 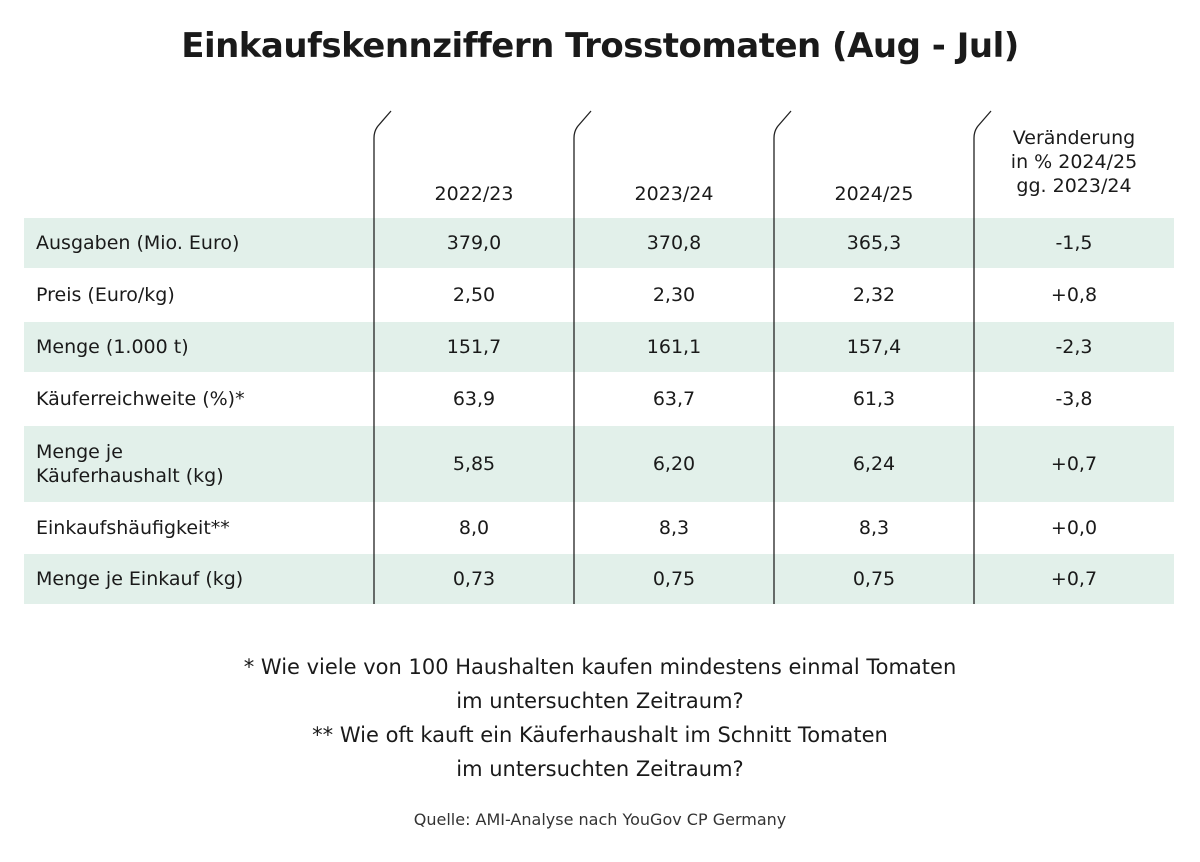 What do you see at coordinates (1074, 347) in the screenshot?
I see `table-cell: -2,3` at bounding box center [1074, 347].